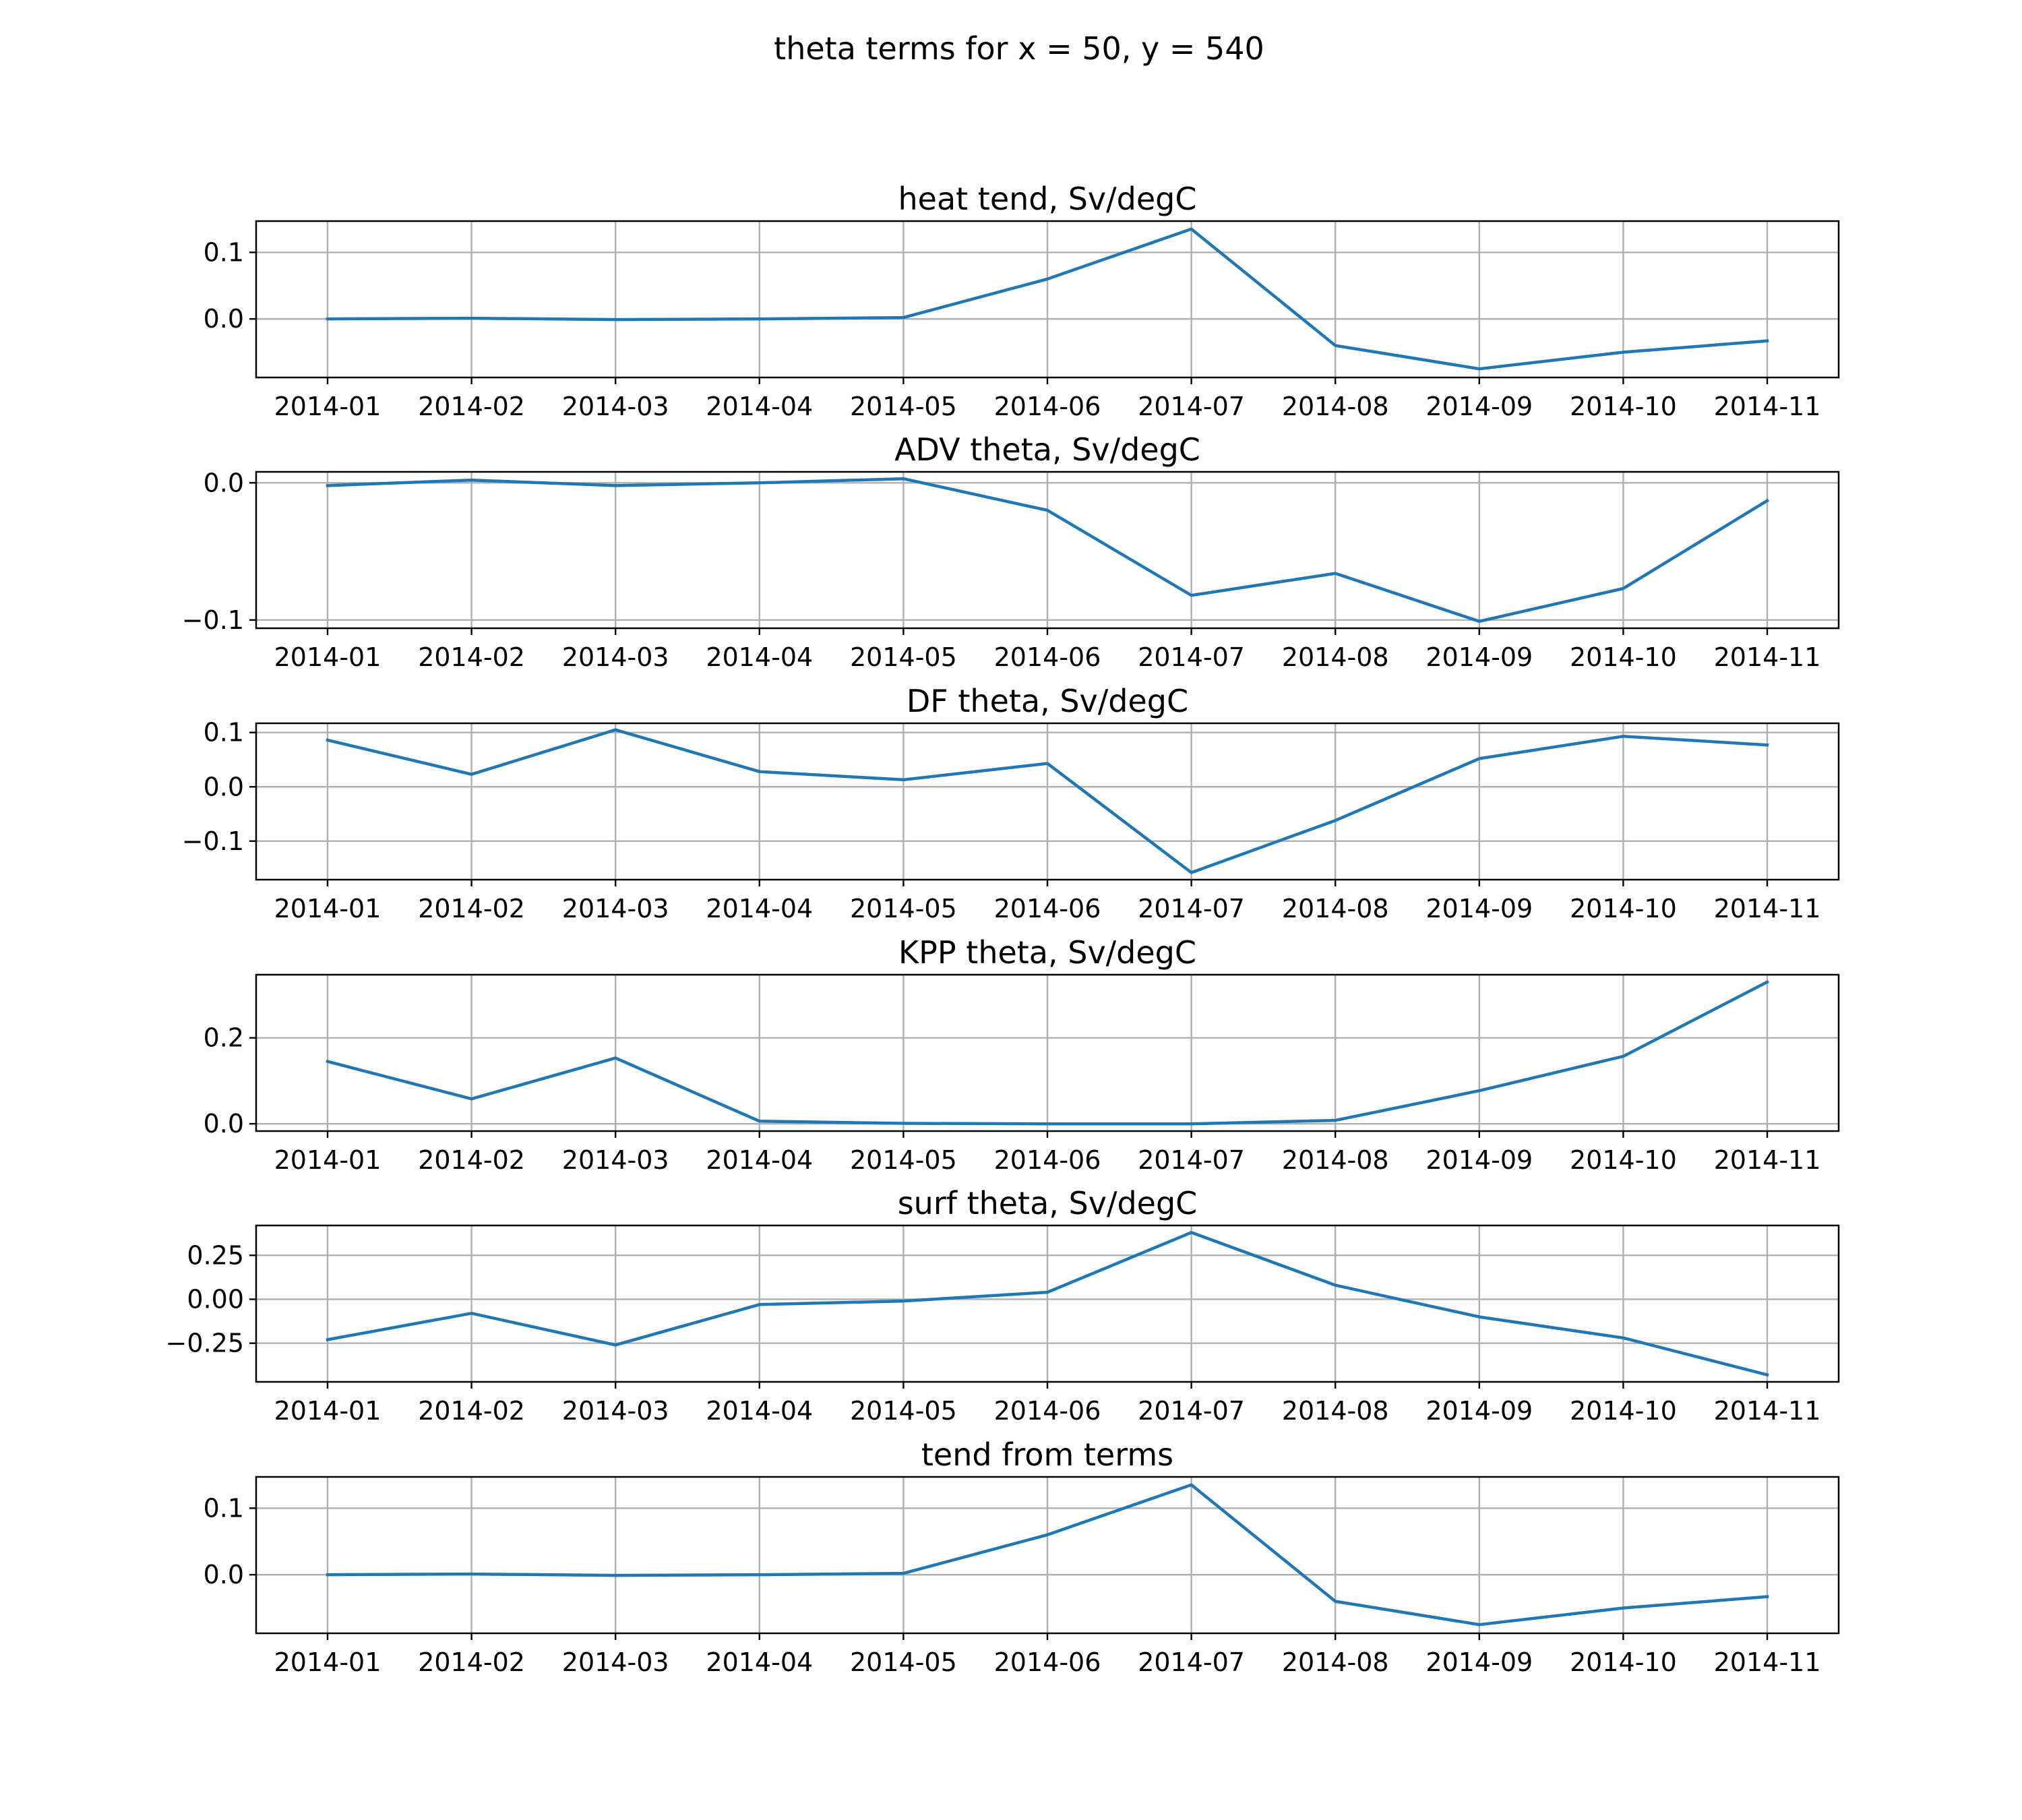 This screenshot has height=1820, width=2022. I want to click on y-tick-label: −0.25, so click(205, 1343).